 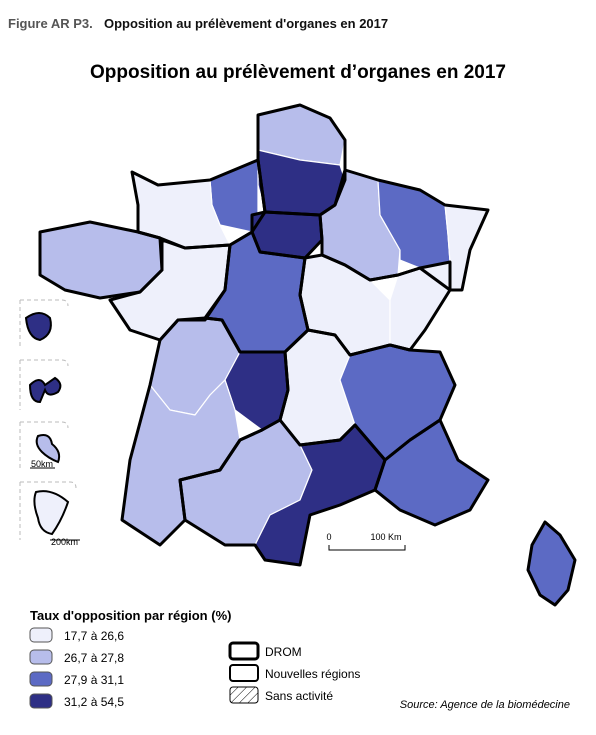 What do you see at coordinates (328, 537) in the screenshot?
I see `scale-label: 0` at bounding box center [328, 537].